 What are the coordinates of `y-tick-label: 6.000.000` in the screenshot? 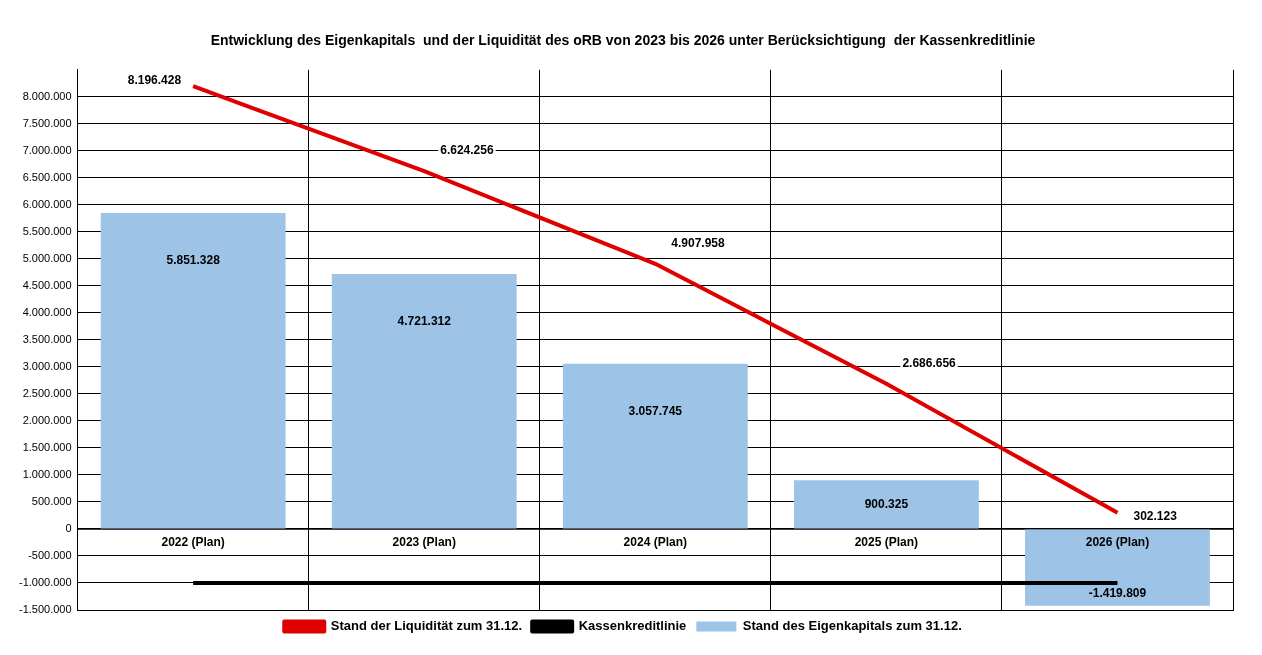 It's located at (47, 203).